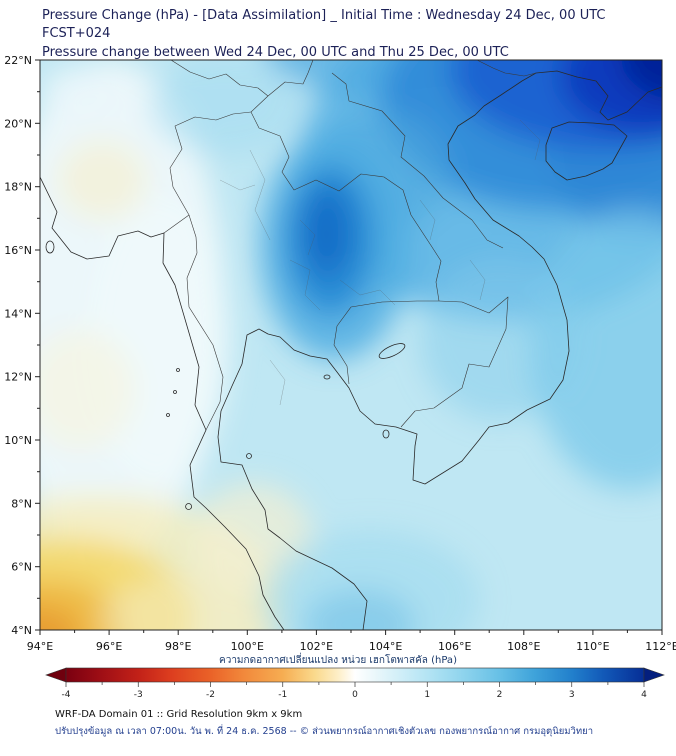 The height and width of the screenshot is (756, 676). I want to click on y-tick-label: 22°N, so click(18, 60).